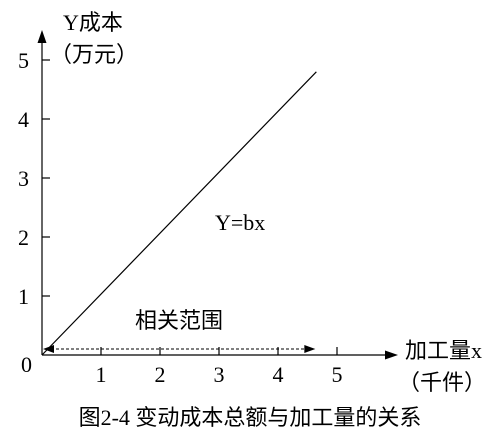 The width and height of the screenshot is (499, 441). Describe the element at coordinates (337, 374) in the screenshot. I see `x-tick-label: 5` at that location.